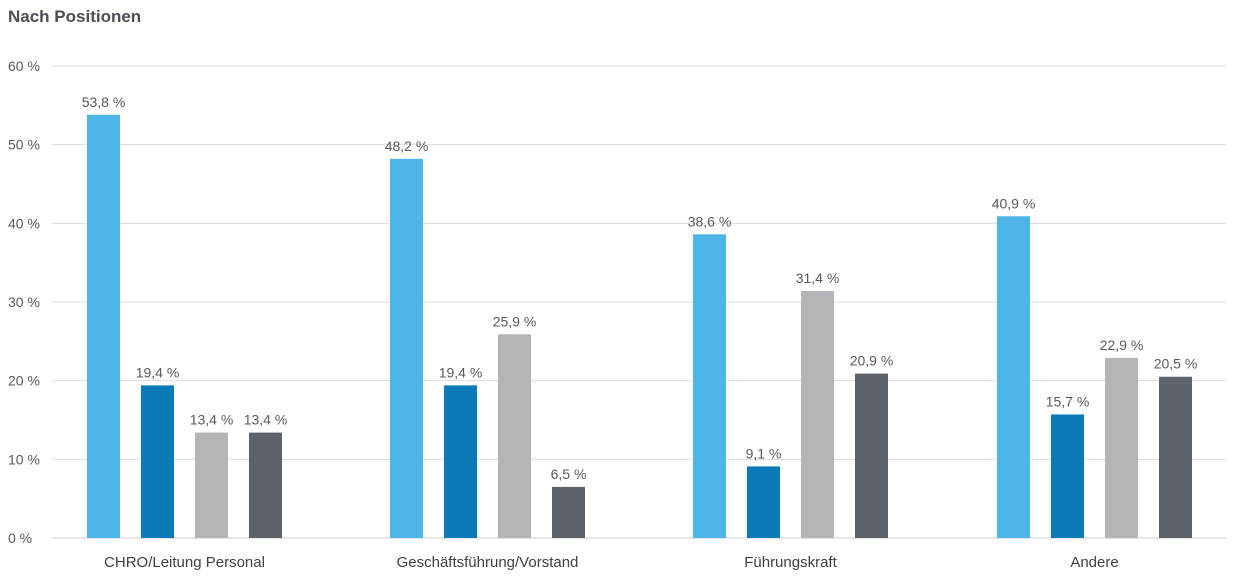  What do you see at coordinates (24, 381) in the screenshot?
I see `y-tick-label: 20 %` at bounding box center [24, 381].